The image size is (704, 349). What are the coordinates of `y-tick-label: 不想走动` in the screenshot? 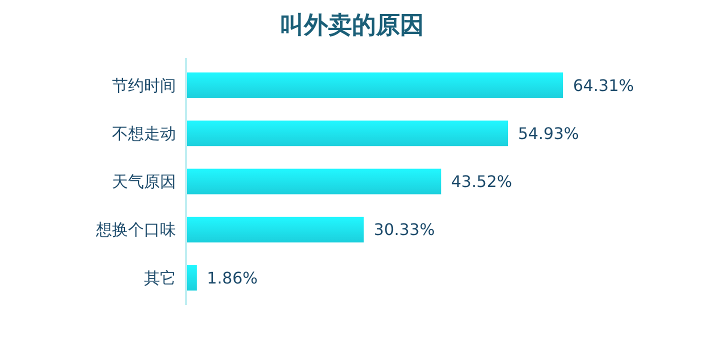 It's located at (144, 133).